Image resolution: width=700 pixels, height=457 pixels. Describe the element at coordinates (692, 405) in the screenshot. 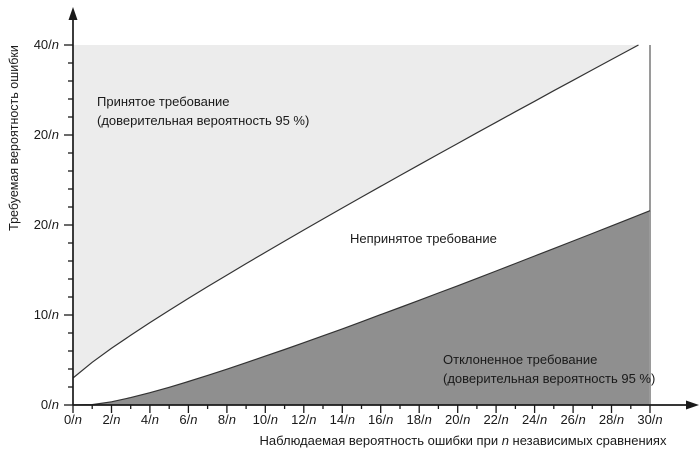

I see `x-axis-arrowhead` at that location.